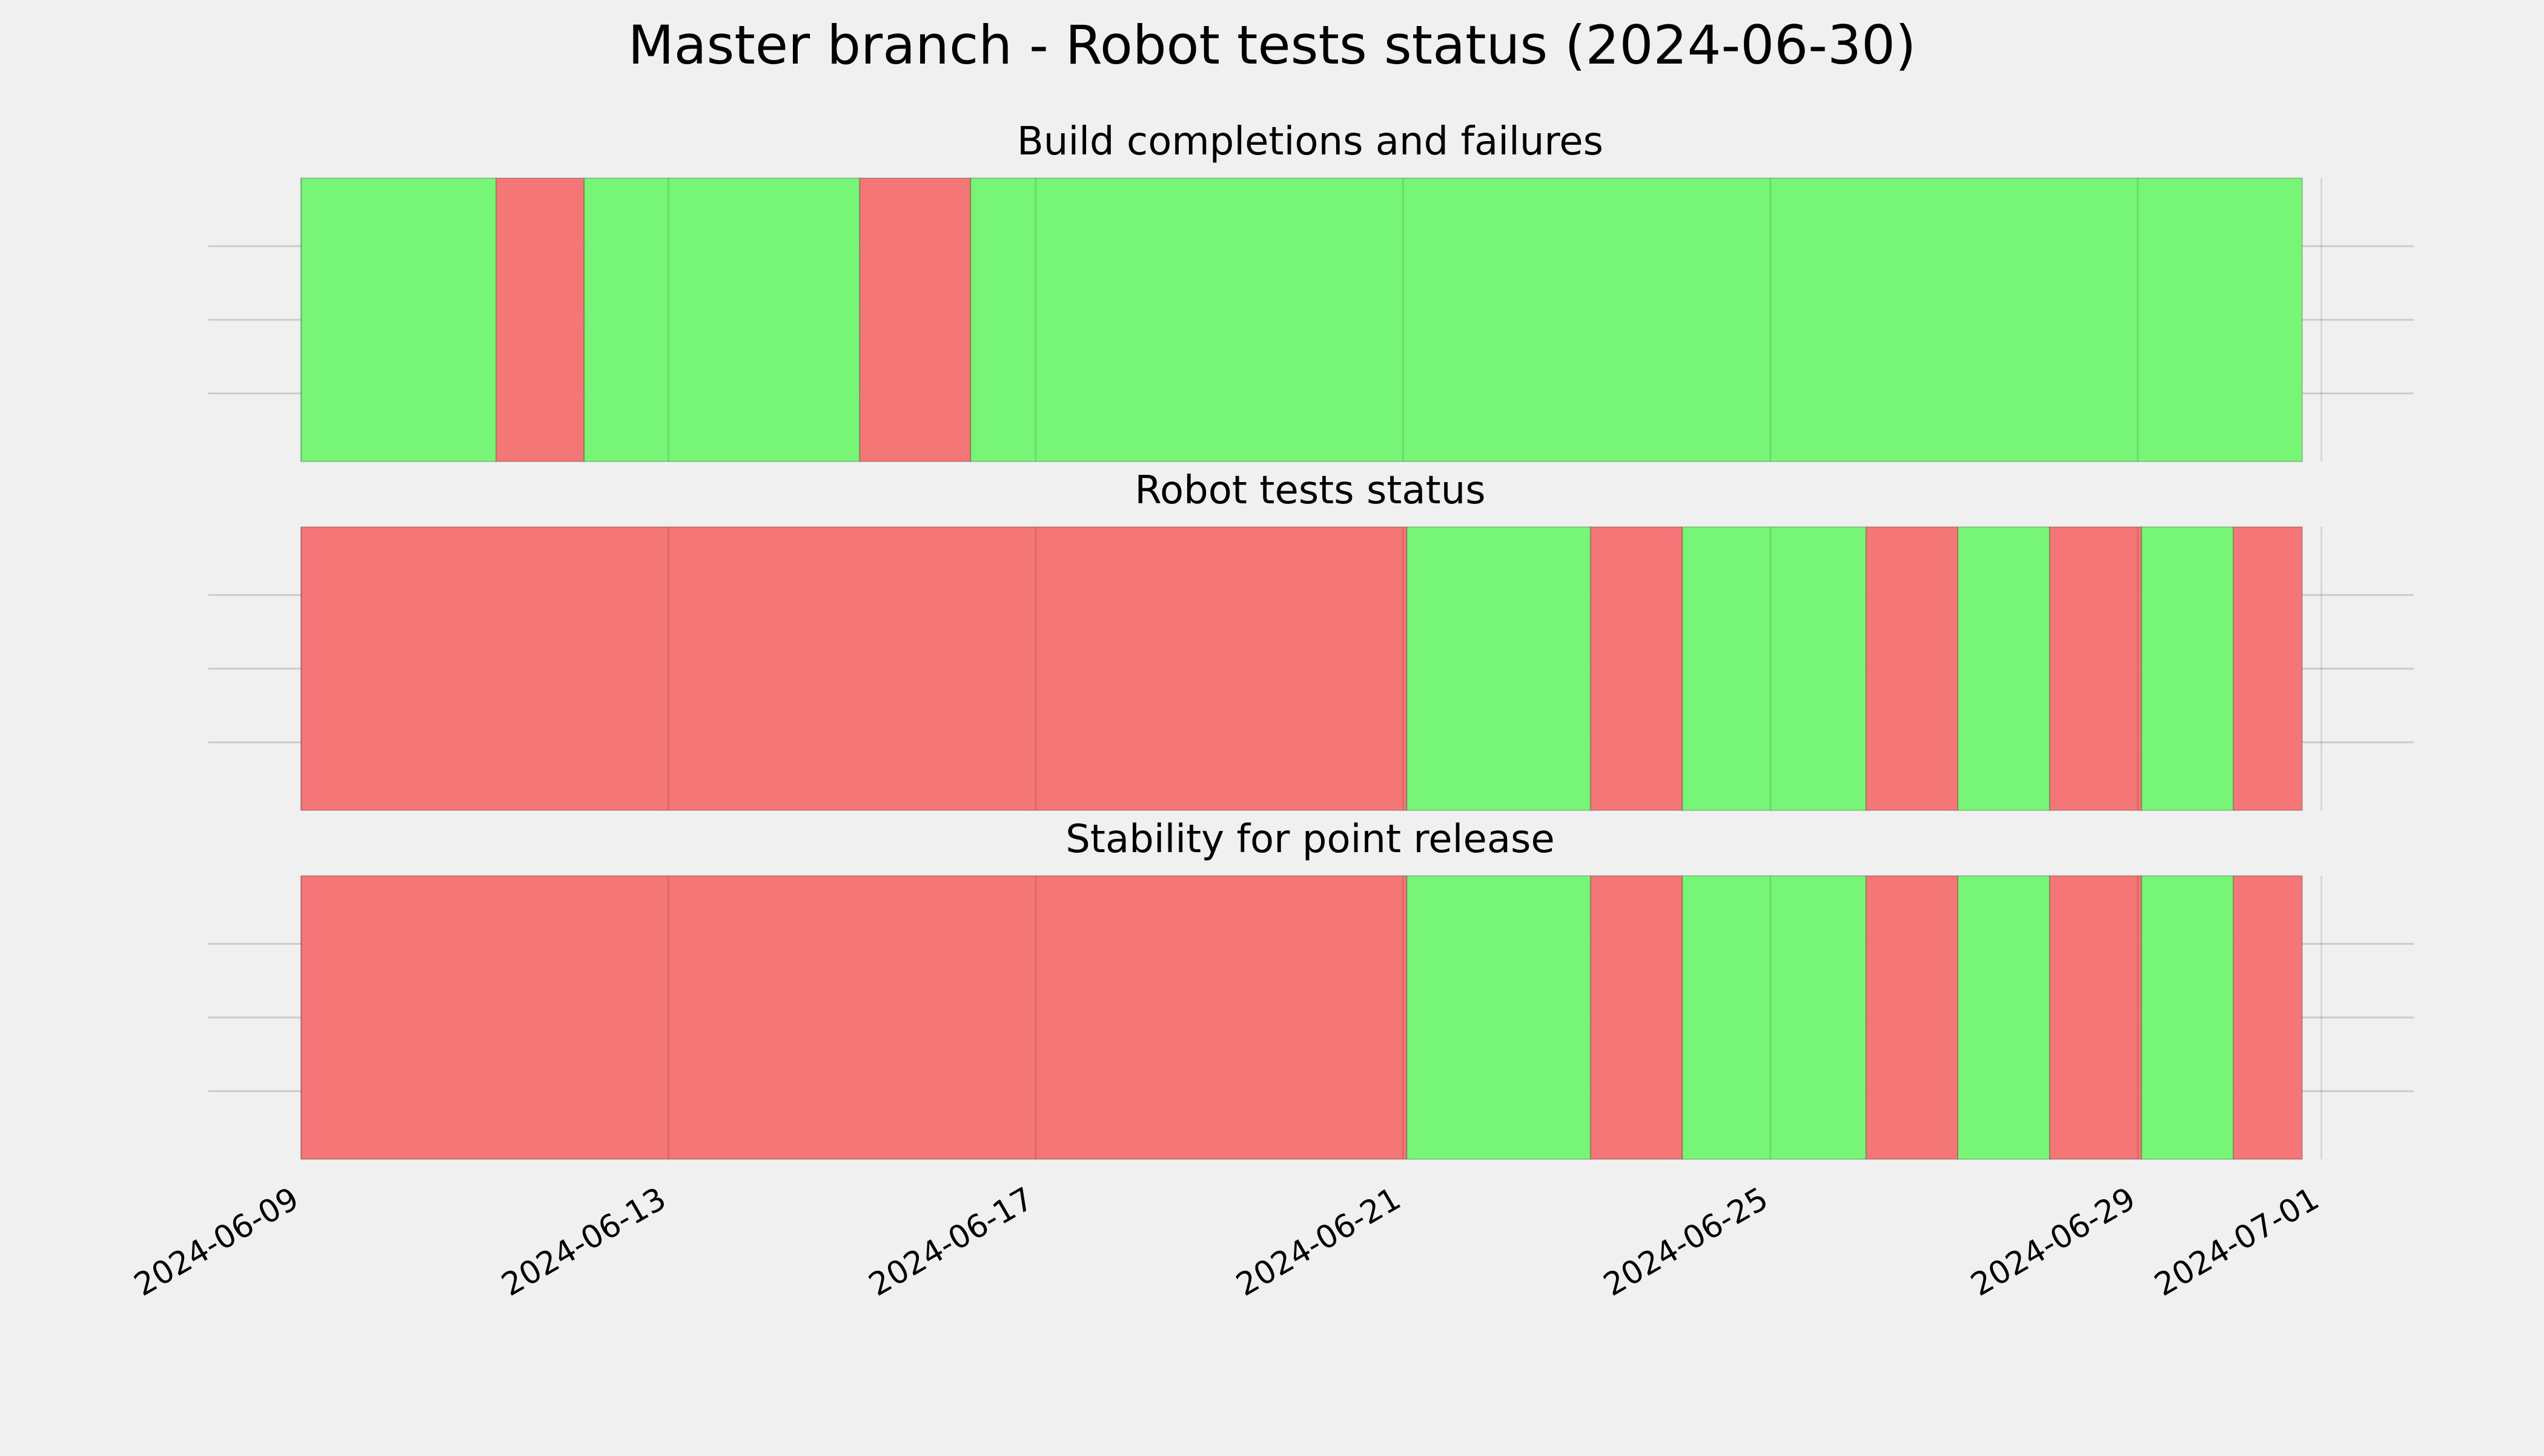 Image resolution: width=2544 pixels, height=1456 pixels. I want to click on panel-title: Stability for point release, so click(1310, 839).